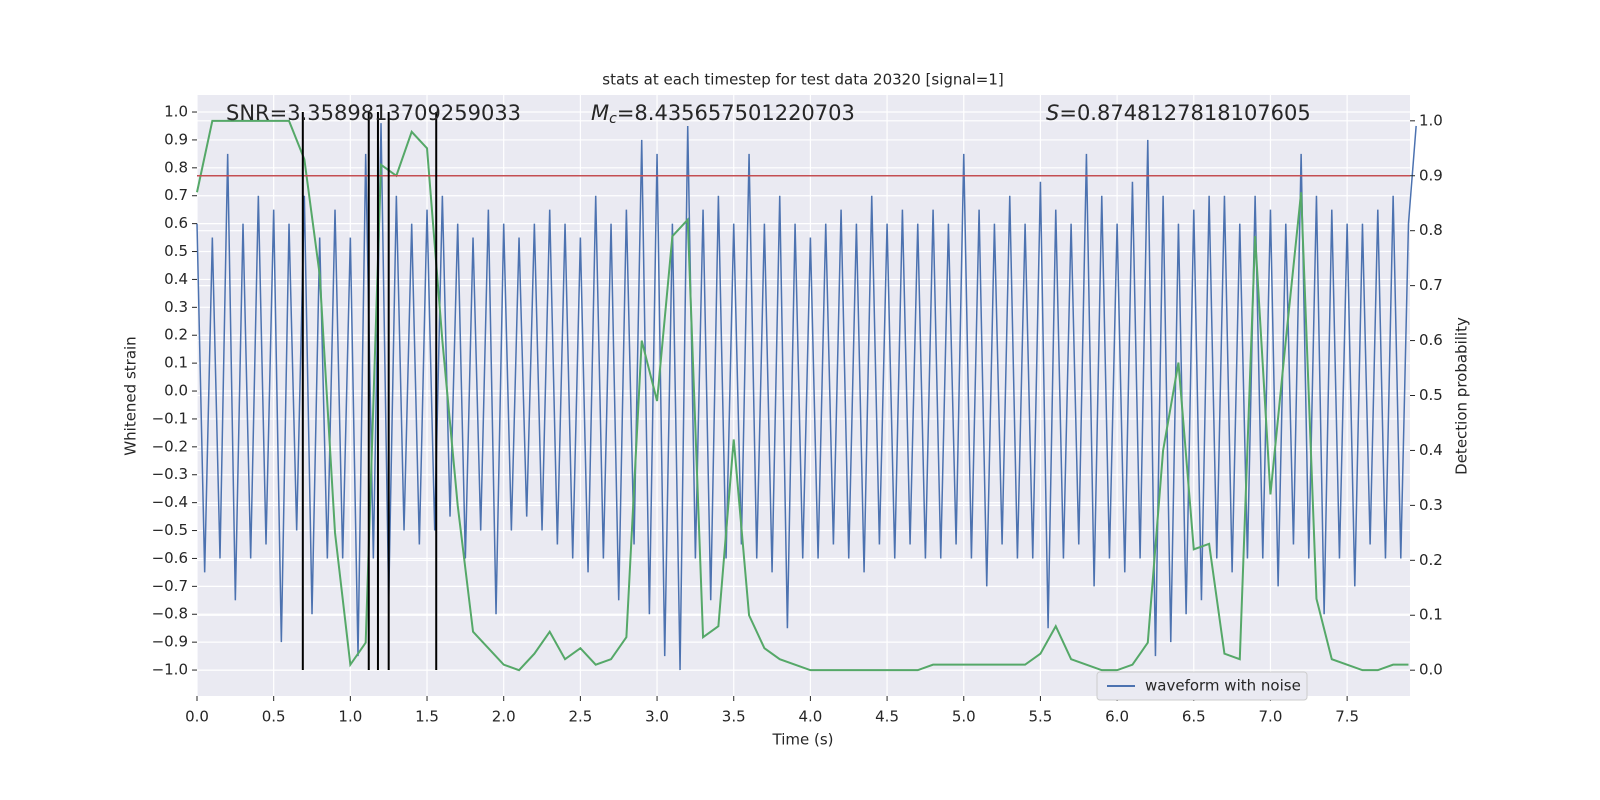  I want to click on y-tick-label: −0.7, so click(170, 586).